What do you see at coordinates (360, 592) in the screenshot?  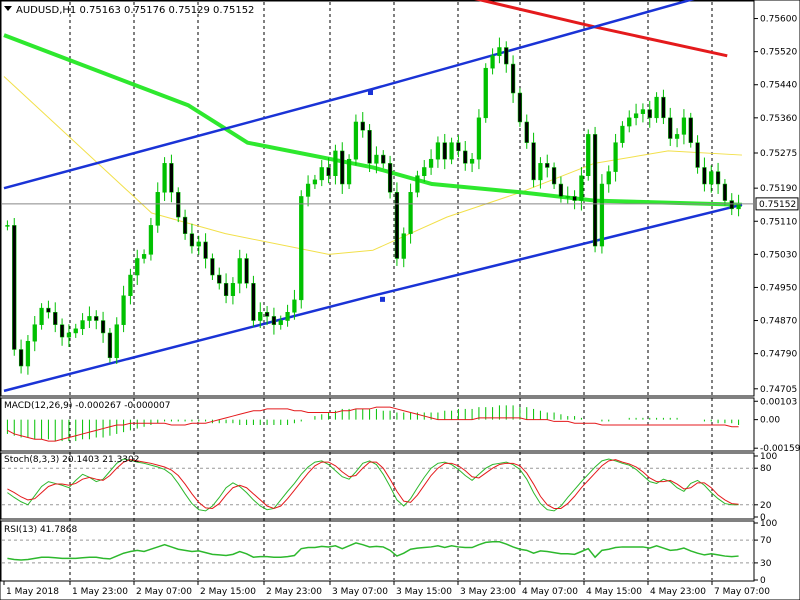 I see `time-tick-label: 3 May 07:00` at bounding box center [360, 592].